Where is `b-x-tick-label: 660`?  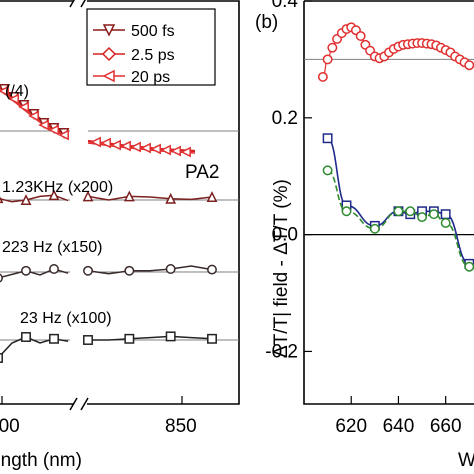
b-x-tick-label: 660 is located at coordinates (446, 426).